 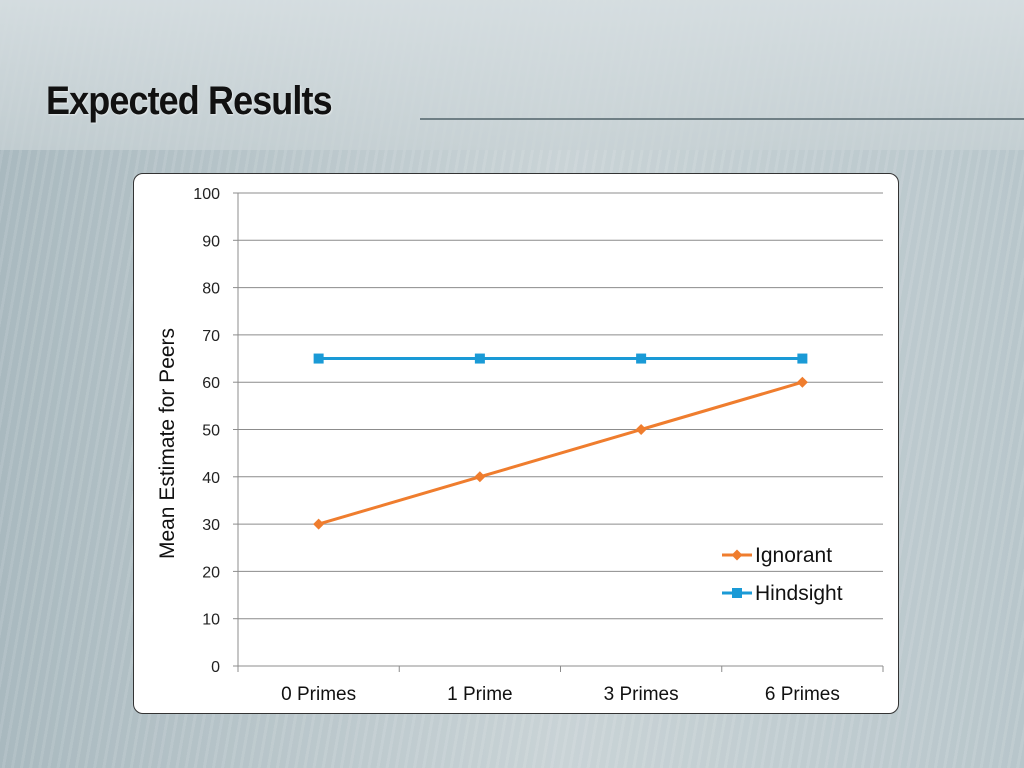 What do you see at coordinates (782, 574) in the screenshot?
I see `legend: Ignorant Hindsight` at bounding box center [782, 574].